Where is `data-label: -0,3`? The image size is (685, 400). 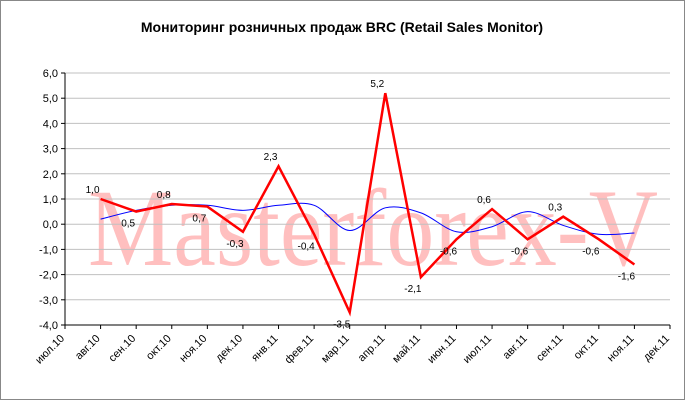
data-label: -0,3 is located at coordinates (235, 244).